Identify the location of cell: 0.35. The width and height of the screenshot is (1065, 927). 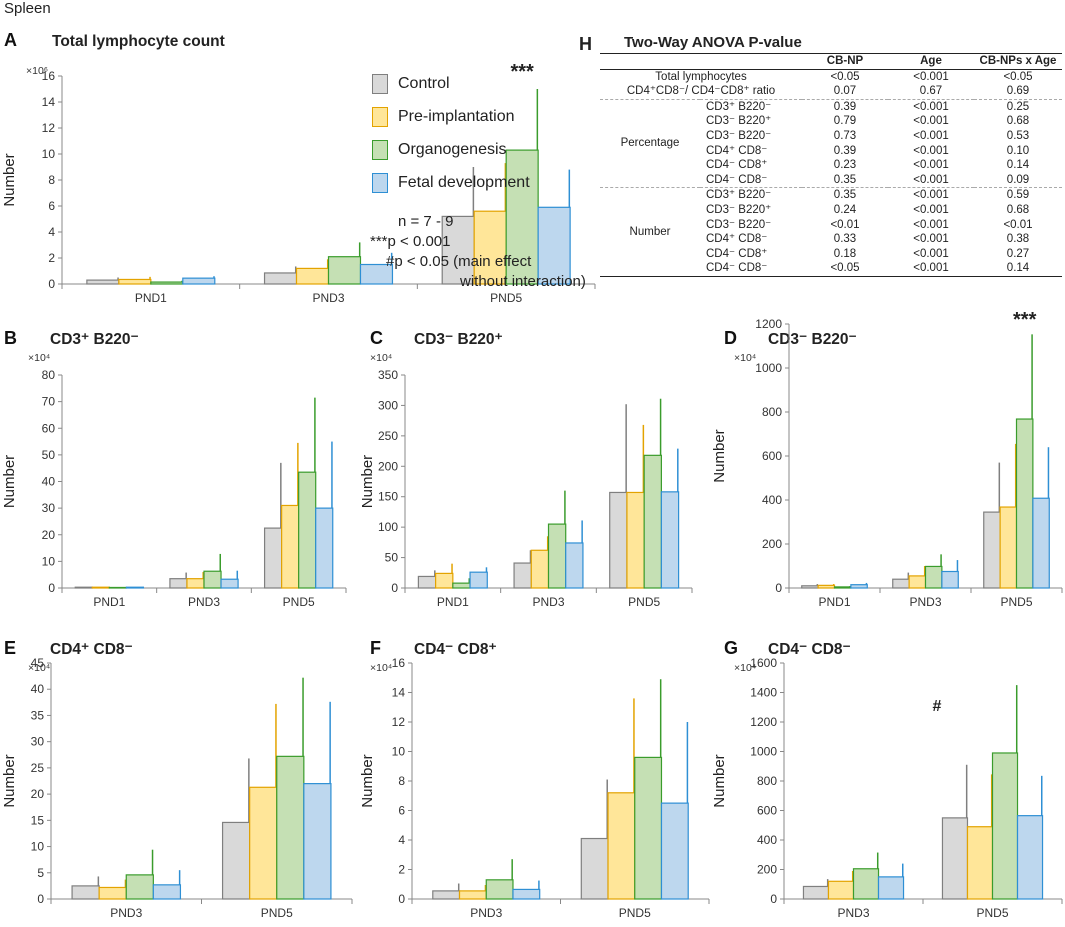
(845, 195).